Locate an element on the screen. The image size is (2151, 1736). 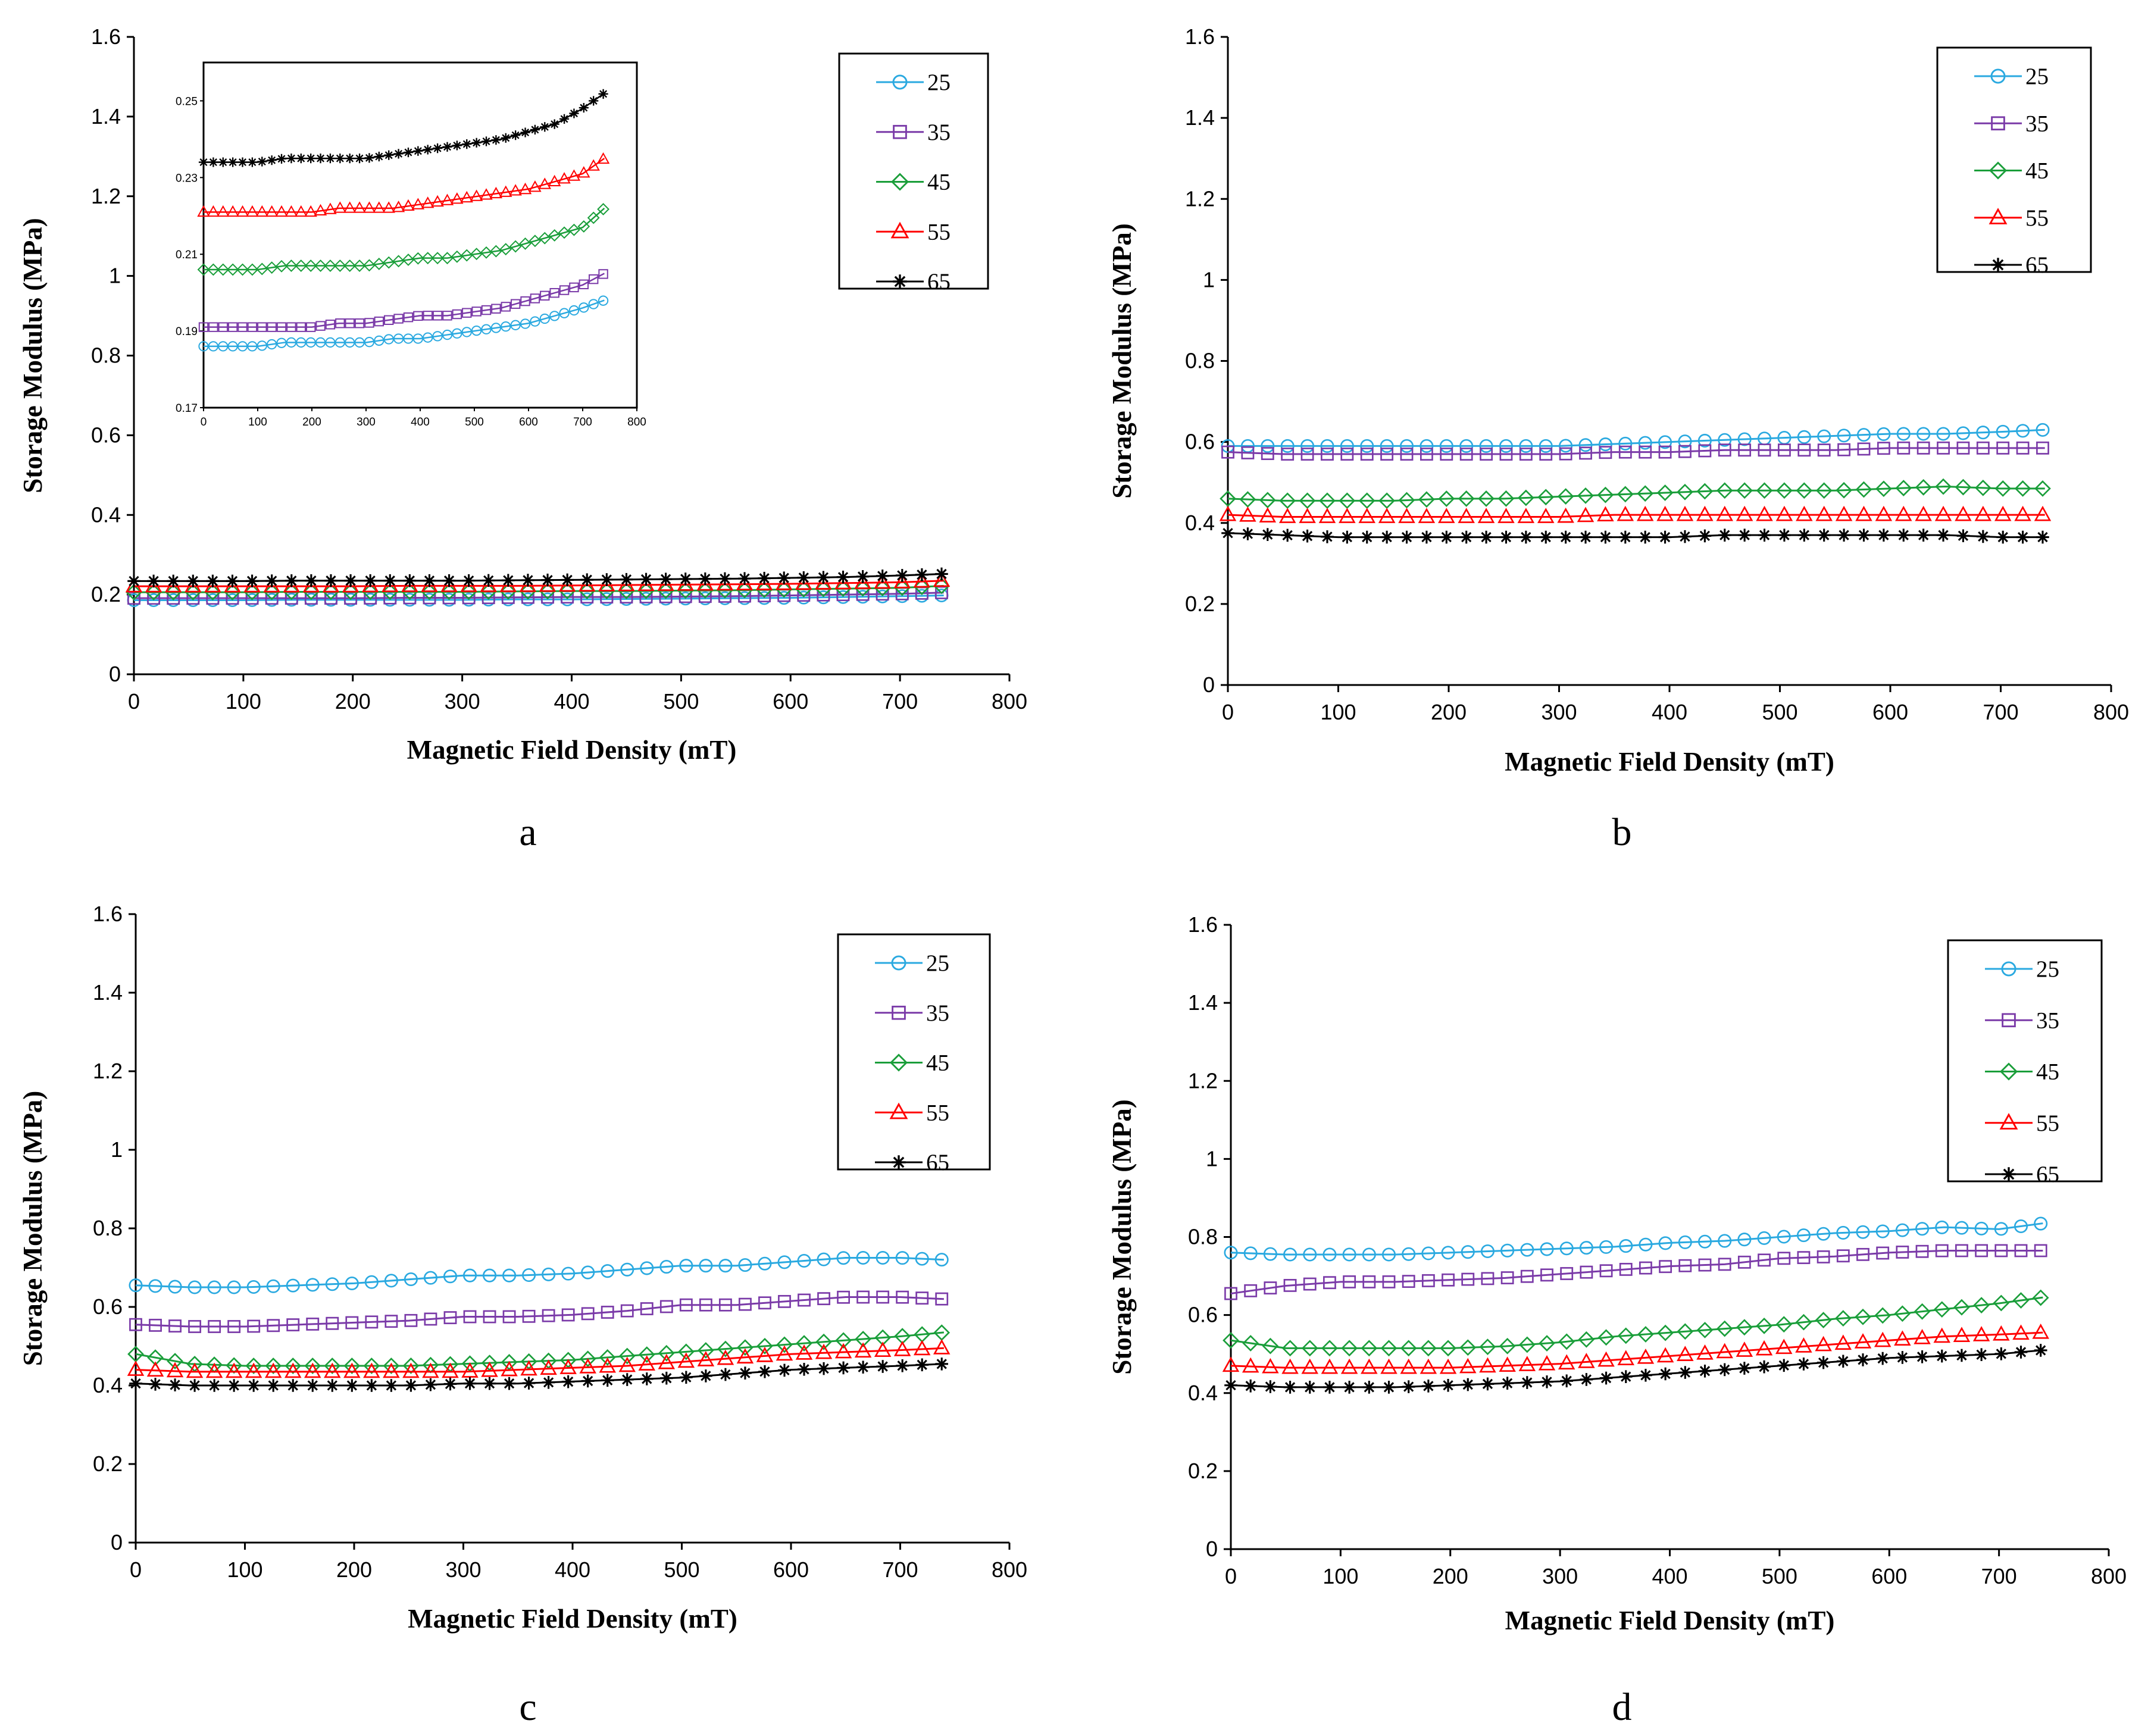
y-tick-label: 0 is located at coordinates (1209, 684).